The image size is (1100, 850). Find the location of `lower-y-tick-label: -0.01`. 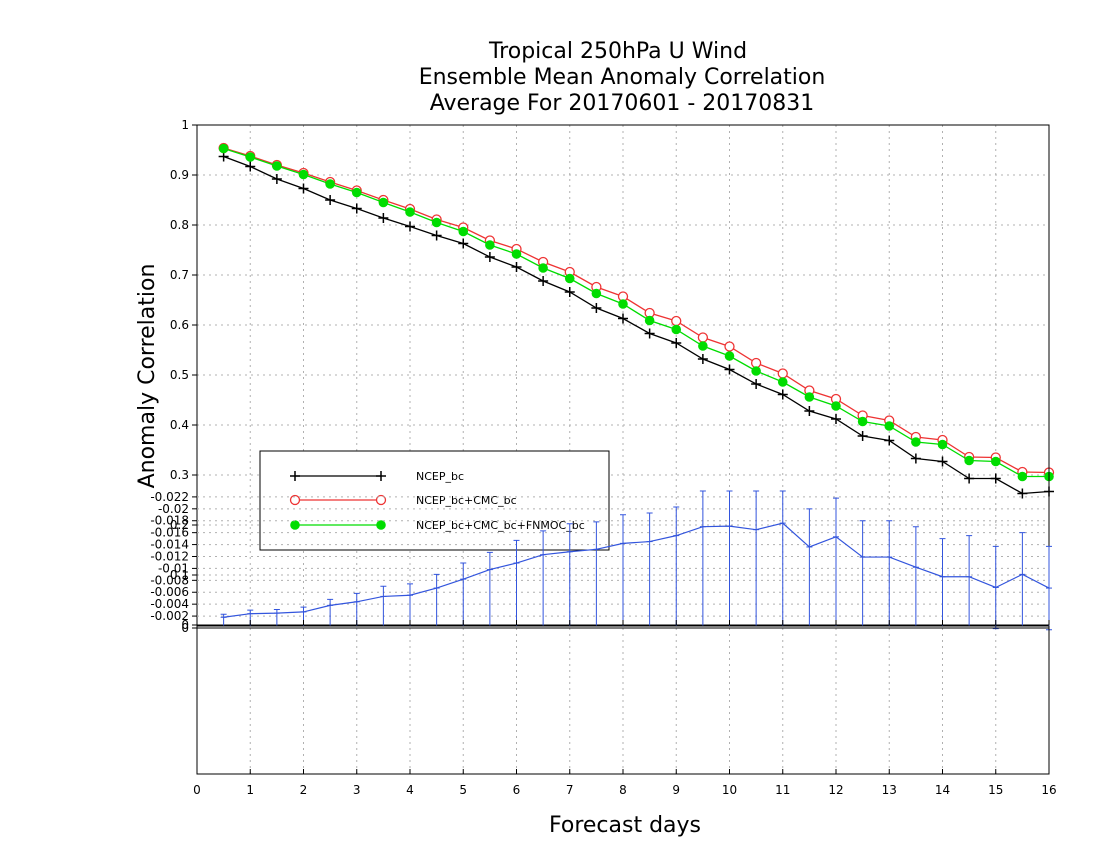

lower-y-tick-label: -0.01 is located at coordinates (173, 568).